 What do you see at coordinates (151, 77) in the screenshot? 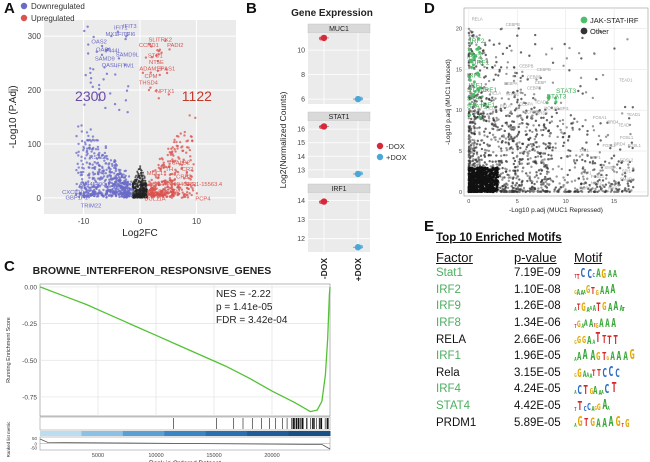
I see `volcano-gene-label-up: CPM` at bounding box center [151, 77].